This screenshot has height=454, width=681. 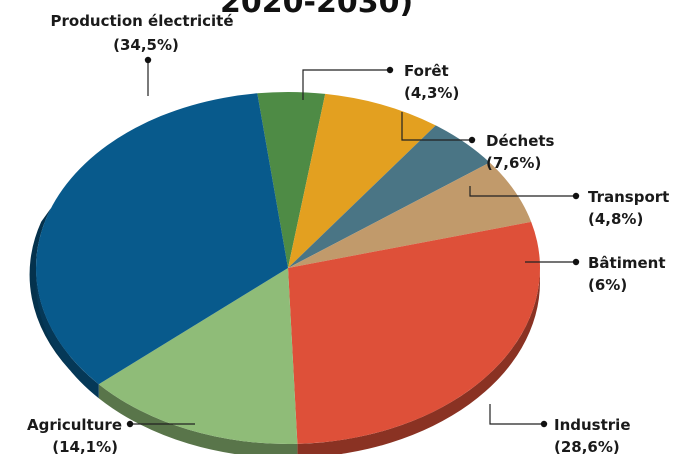 I want to click on leader-dot-industrie, so click(x=544, y=424).